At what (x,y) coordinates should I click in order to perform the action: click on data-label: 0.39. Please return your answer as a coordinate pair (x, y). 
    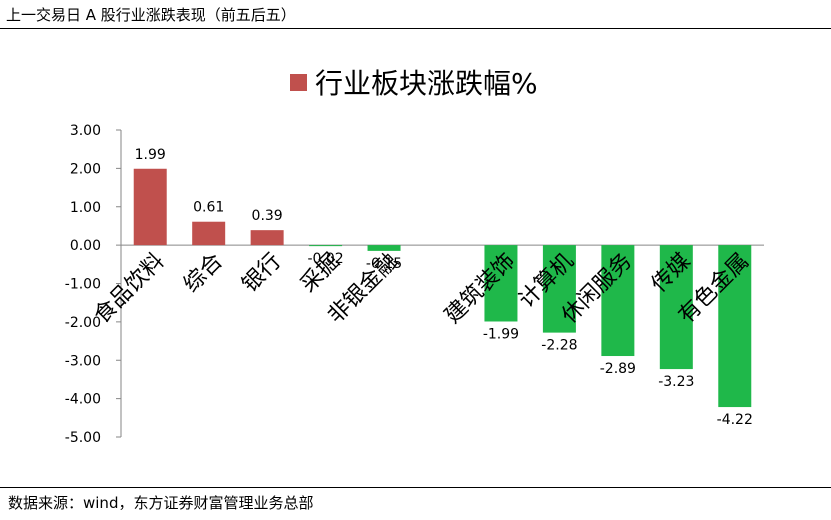
    Looking at the image, I should click on (267, 216).